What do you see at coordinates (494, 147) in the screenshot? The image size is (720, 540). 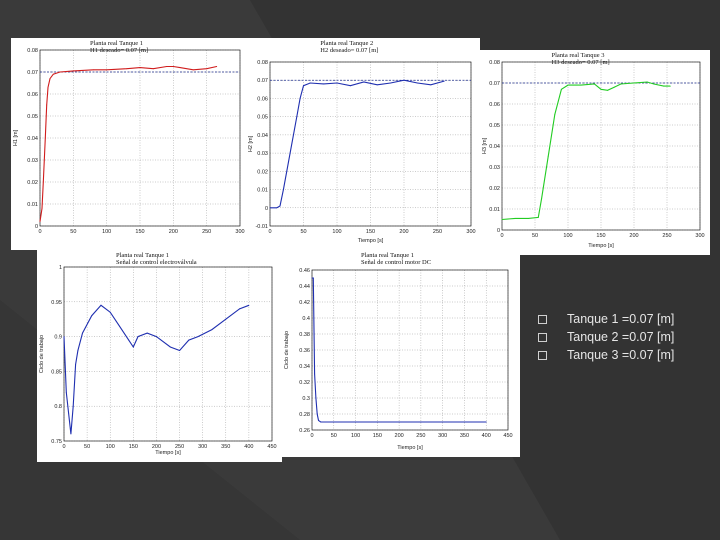 I see `y-tick-label: 0.04` at bounding box center [494, 147].